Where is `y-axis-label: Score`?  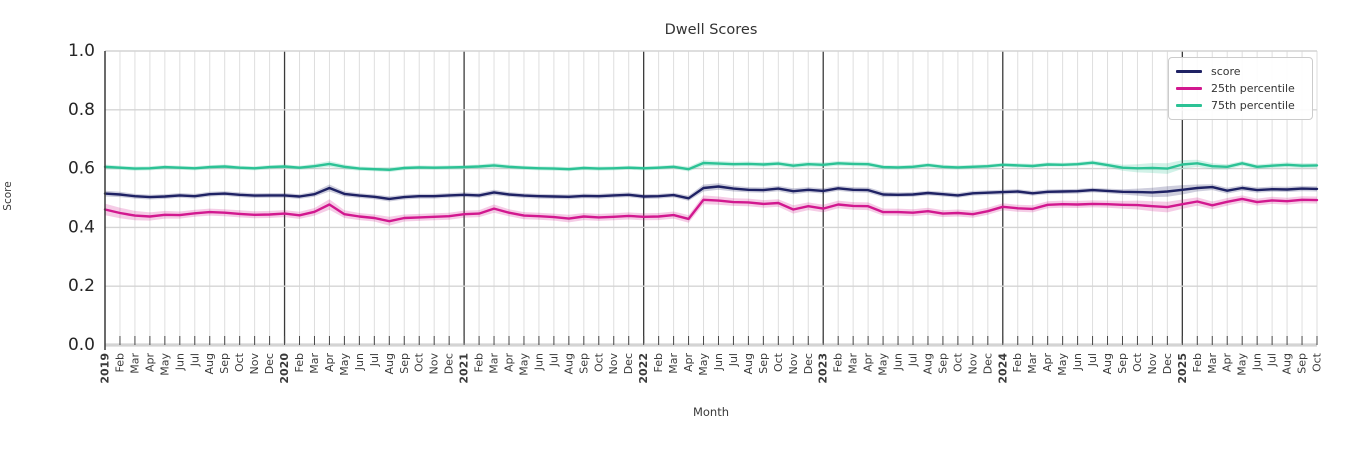 y-axis-label: Score is located at coordinates (8, 196).